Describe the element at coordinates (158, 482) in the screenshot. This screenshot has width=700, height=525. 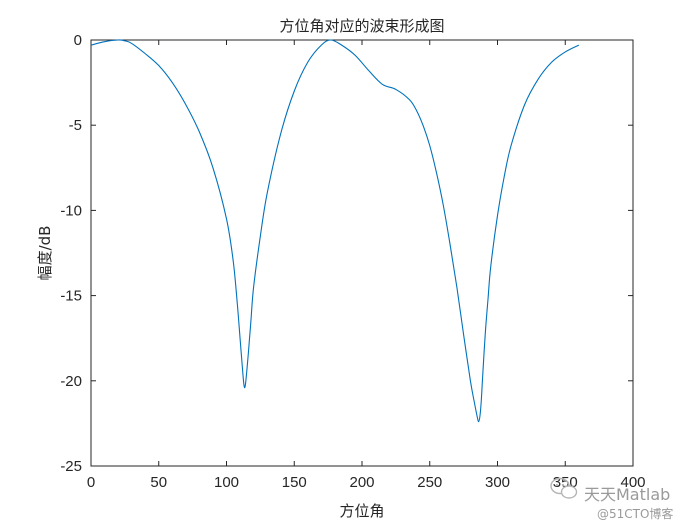
I see `x-tick-label: 50` at that location.